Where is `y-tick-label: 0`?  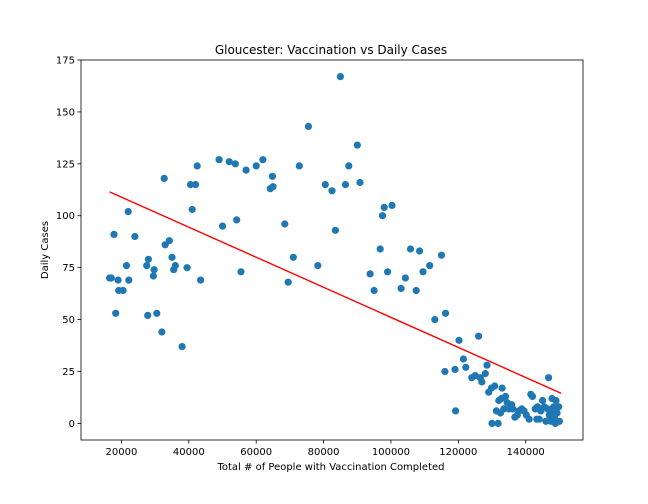 y-tick-label: 0 is located at coordinates (72, 424).